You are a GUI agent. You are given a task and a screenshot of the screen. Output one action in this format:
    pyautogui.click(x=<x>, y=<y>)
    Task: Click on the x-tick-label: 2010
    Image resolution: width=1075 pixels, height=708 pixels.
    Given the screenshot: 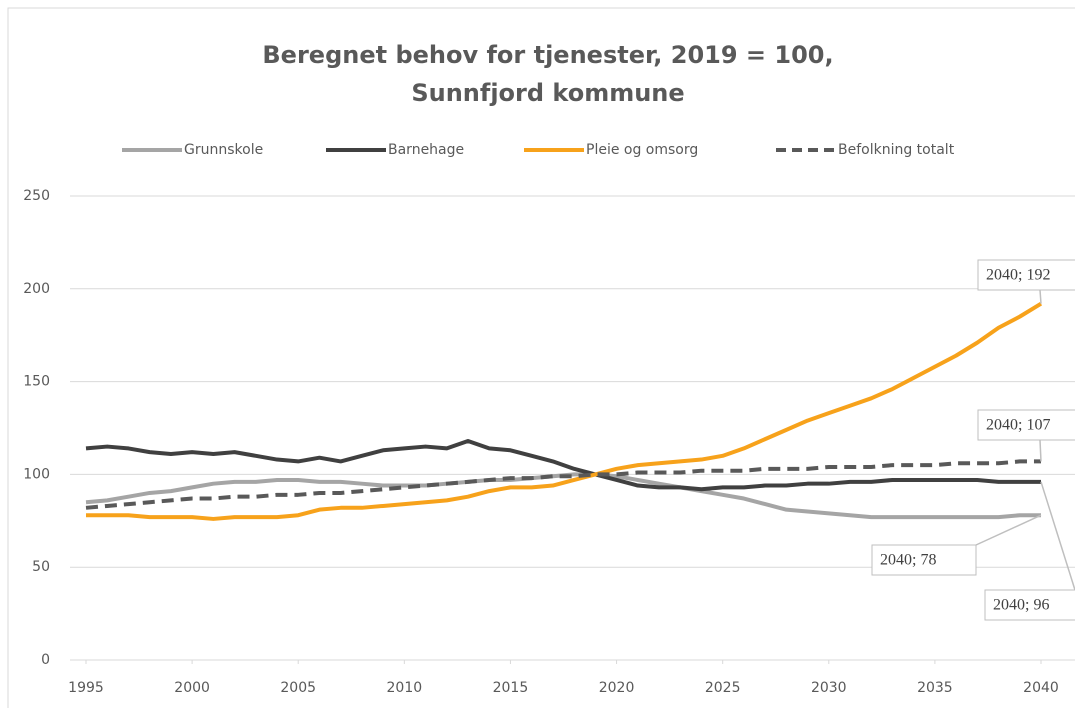 What is the action you would take?
    pyautogui.click(x=405, y=688)
    